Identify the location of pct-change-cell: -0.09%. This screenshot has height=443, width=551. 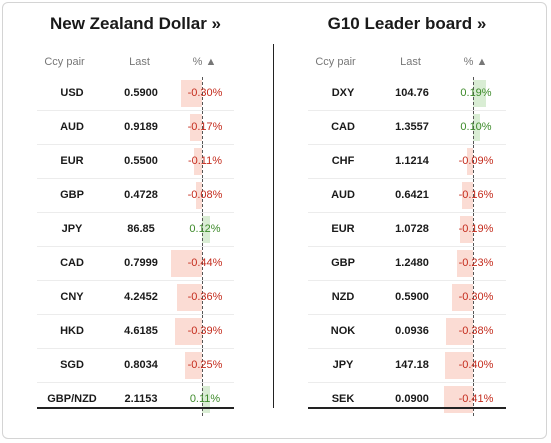
(476, 161).